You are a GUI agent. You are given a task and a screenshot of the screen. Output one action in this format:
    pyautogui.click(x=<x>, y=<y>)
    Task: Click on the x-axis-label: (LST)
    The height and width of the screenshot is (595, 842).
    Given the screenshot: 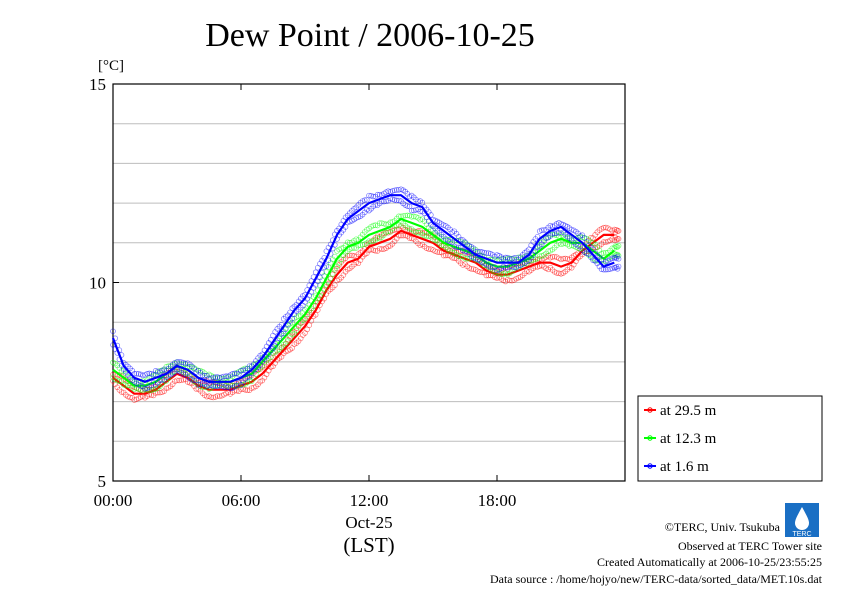 What is the action you would take?
    pyautogui.click(x=368, y=545)
    